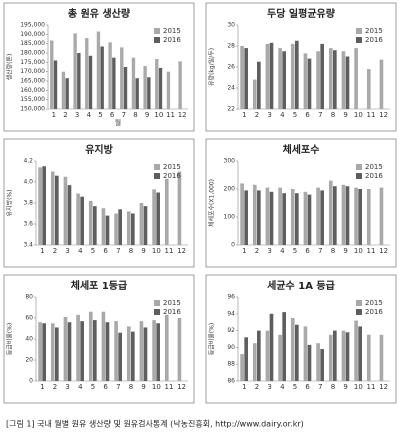 Image resolution: width=400 pixels, height=435 pixels. Describe the element at coordinates (28, 245) in the screenshot. I see `y-tick-label: 3.4` at that location.